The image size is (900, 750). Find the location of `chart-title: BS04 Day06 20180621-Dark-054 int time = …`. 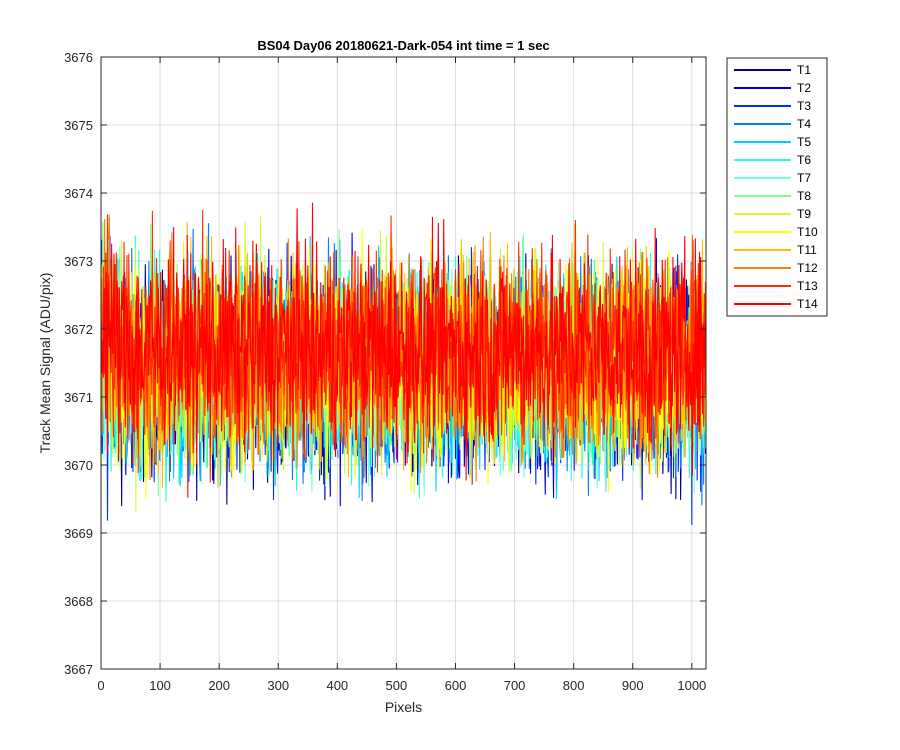

chart-title: BS04 Day06 20180621-Dark-054 int time = … is located at coordinates (403, 45).